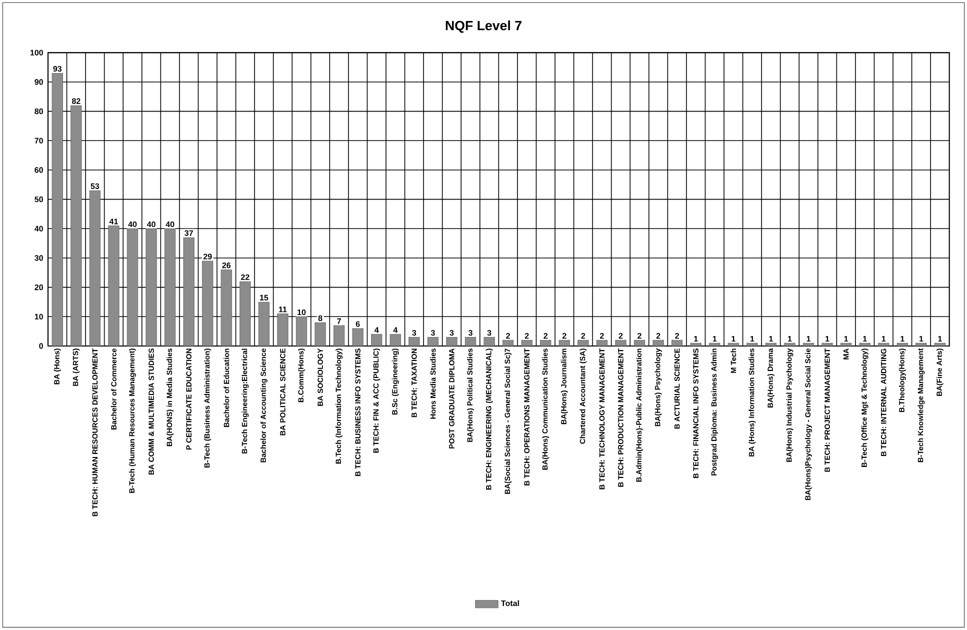 The width and height of the screenshot is (967, 630). What do you see at coordinates (38, 199) in the screenshot?
I see `y-tick-label: 50` at bounding box center [38, 199].